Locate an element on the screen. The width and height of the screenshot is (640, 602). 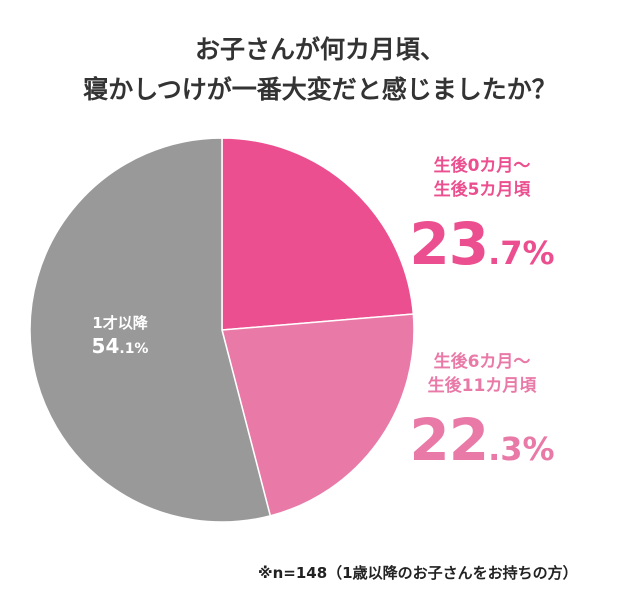
slice-label-1y: 1才以降 54.1% is located at coordinates (120, 336).